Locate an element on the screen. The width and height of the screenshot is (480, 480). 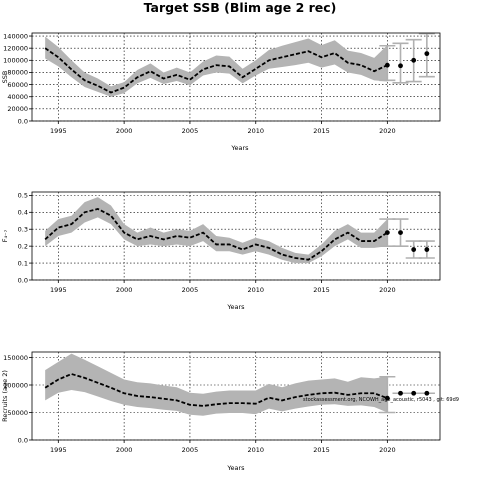
y-tick-label: 40000 is located at coordinates (17, 97).